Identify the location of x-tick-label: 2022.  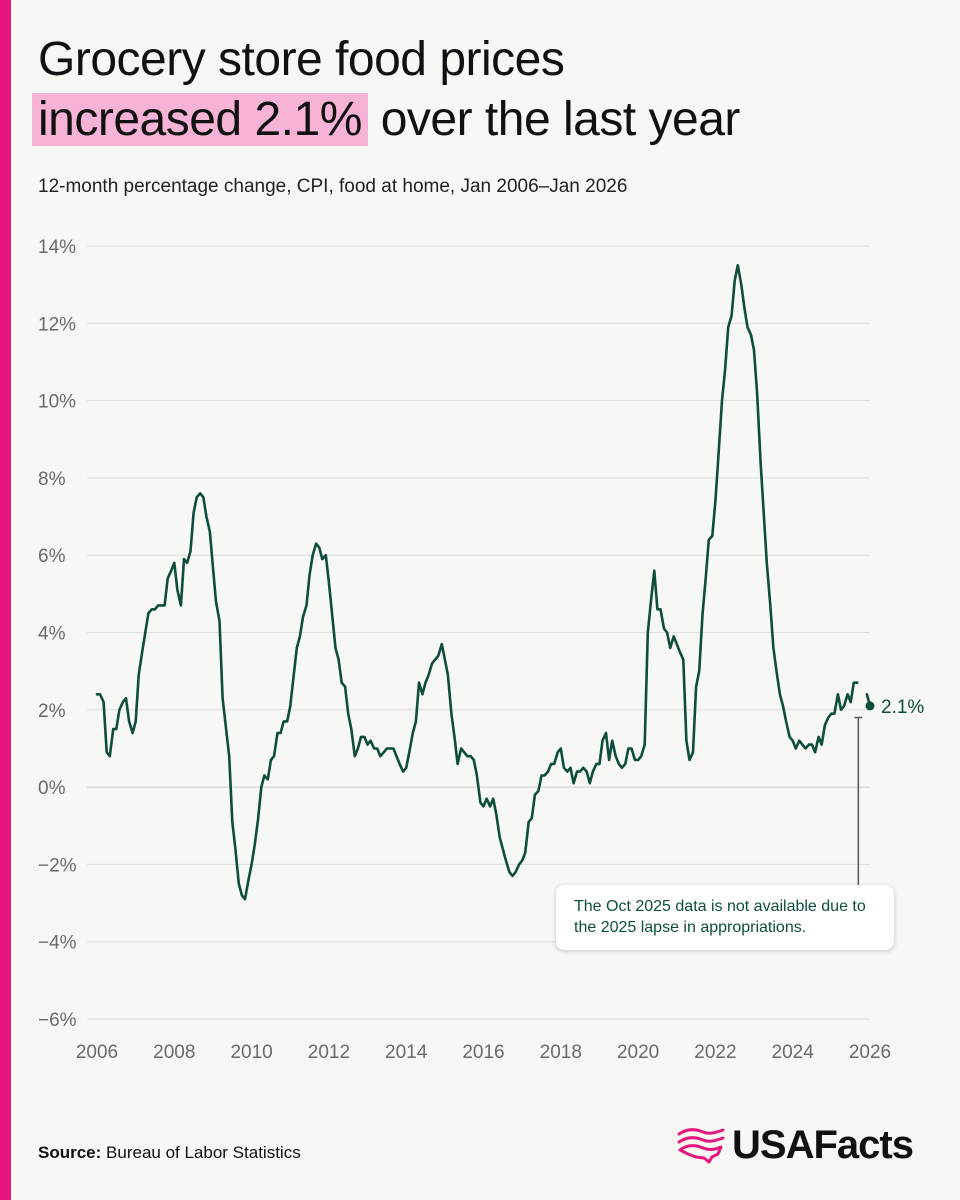
(715, 1052).